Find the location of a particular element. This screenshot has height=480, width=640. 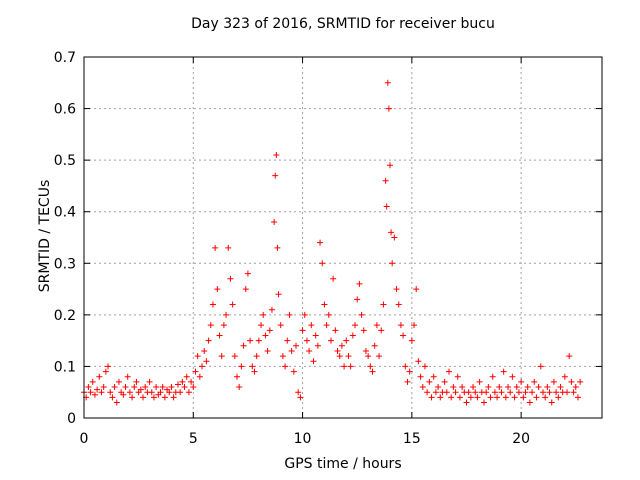

y-tick-label: 0 is located at coordinates (71, 419).